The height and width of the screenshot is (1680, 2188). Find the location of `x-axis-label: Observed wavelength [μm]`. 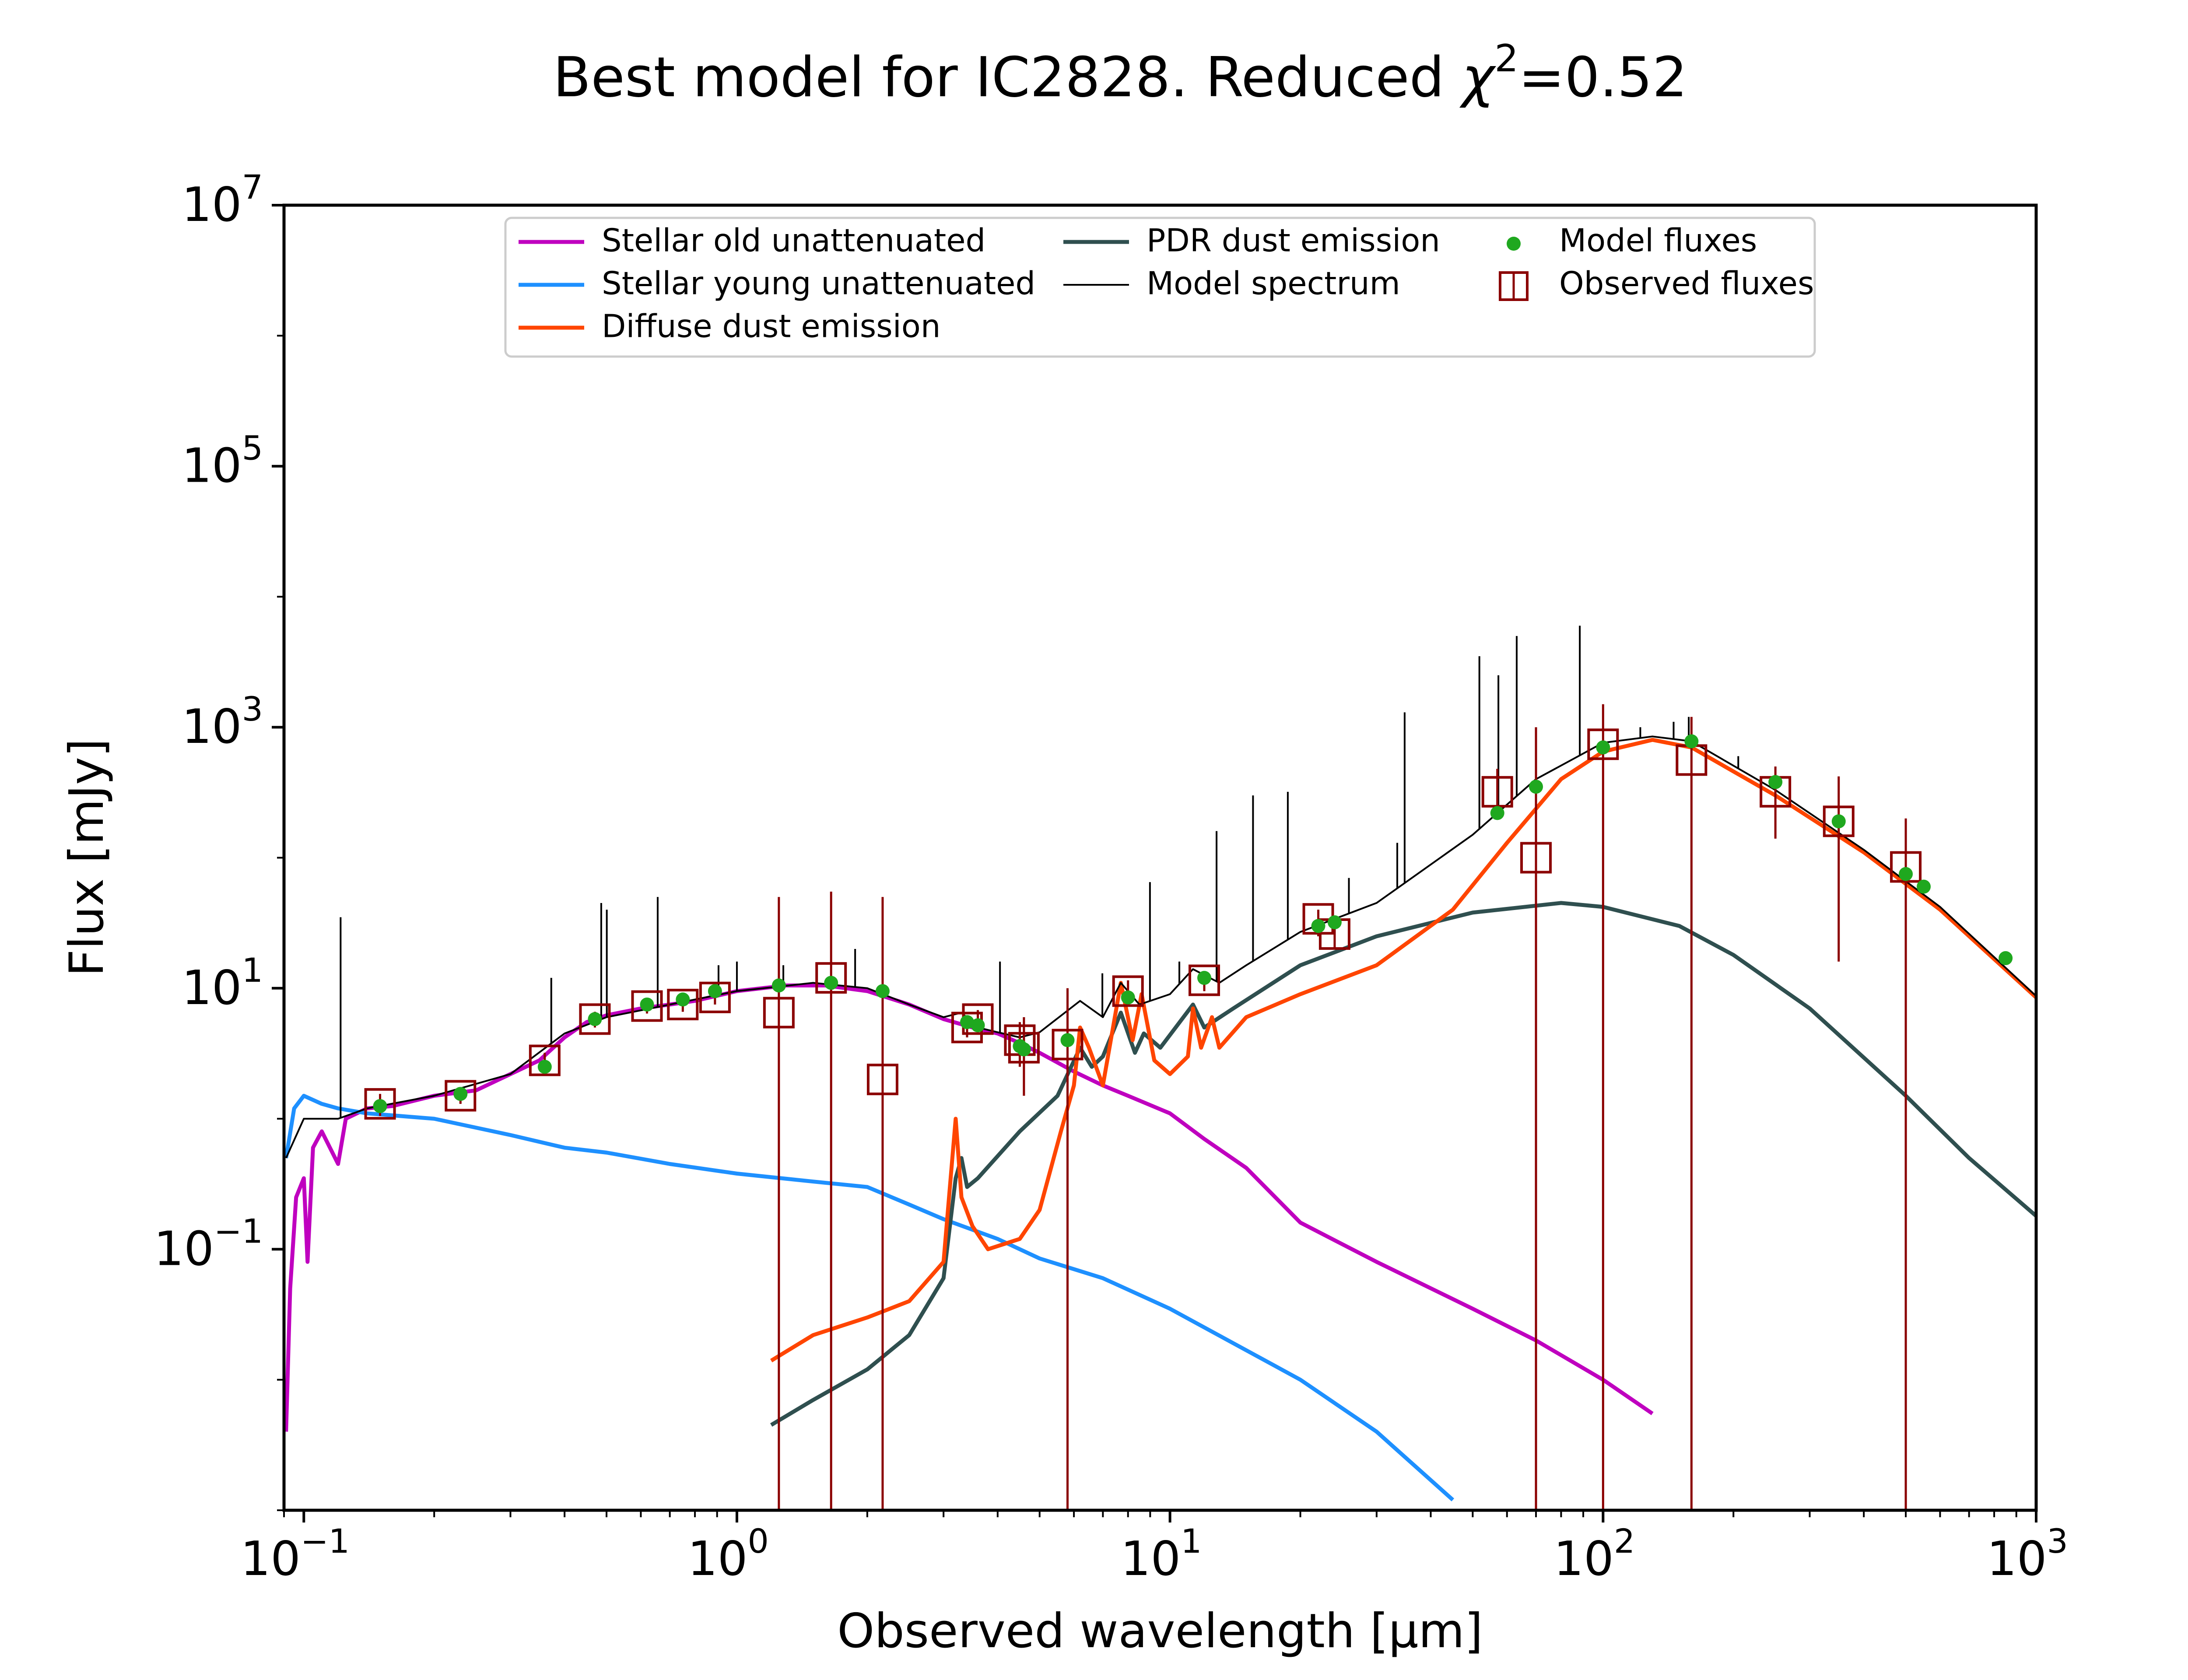

x-axis-label: Observed wavelength [μm] is located at coordinates (1160, 1631).